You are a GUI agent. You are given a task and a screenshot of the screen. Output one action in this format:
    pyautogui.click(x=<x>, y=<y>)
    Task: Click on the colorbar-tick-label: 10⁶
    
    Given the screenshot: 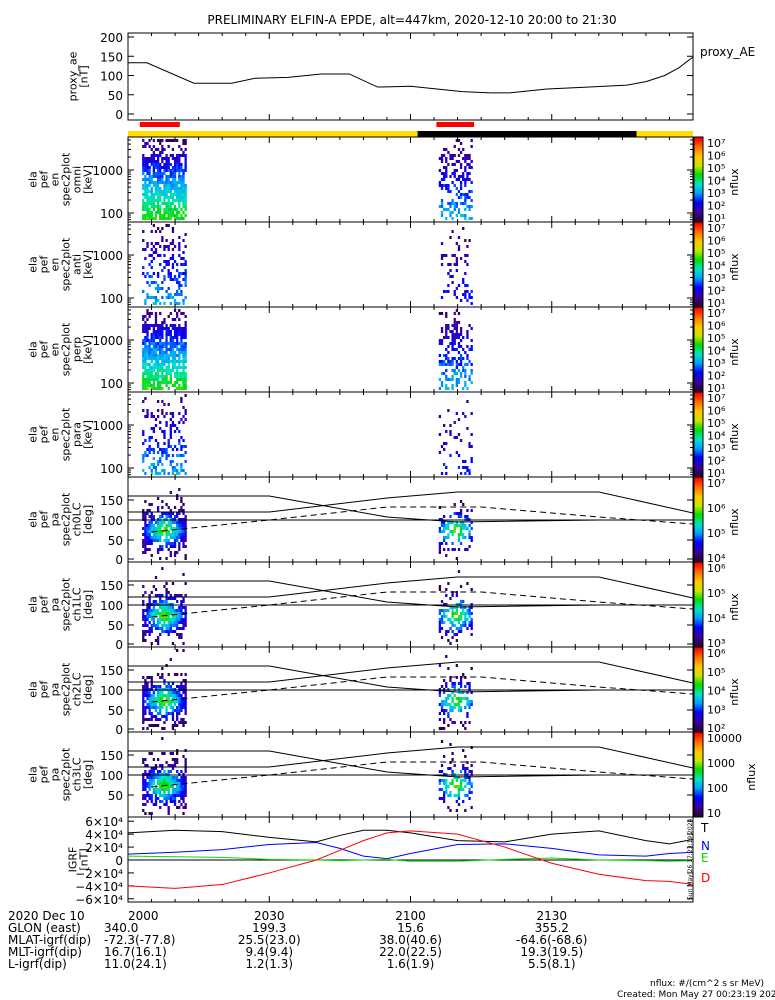 What is the action you would take?
    pyautogui.click(x=716, y=568)
    